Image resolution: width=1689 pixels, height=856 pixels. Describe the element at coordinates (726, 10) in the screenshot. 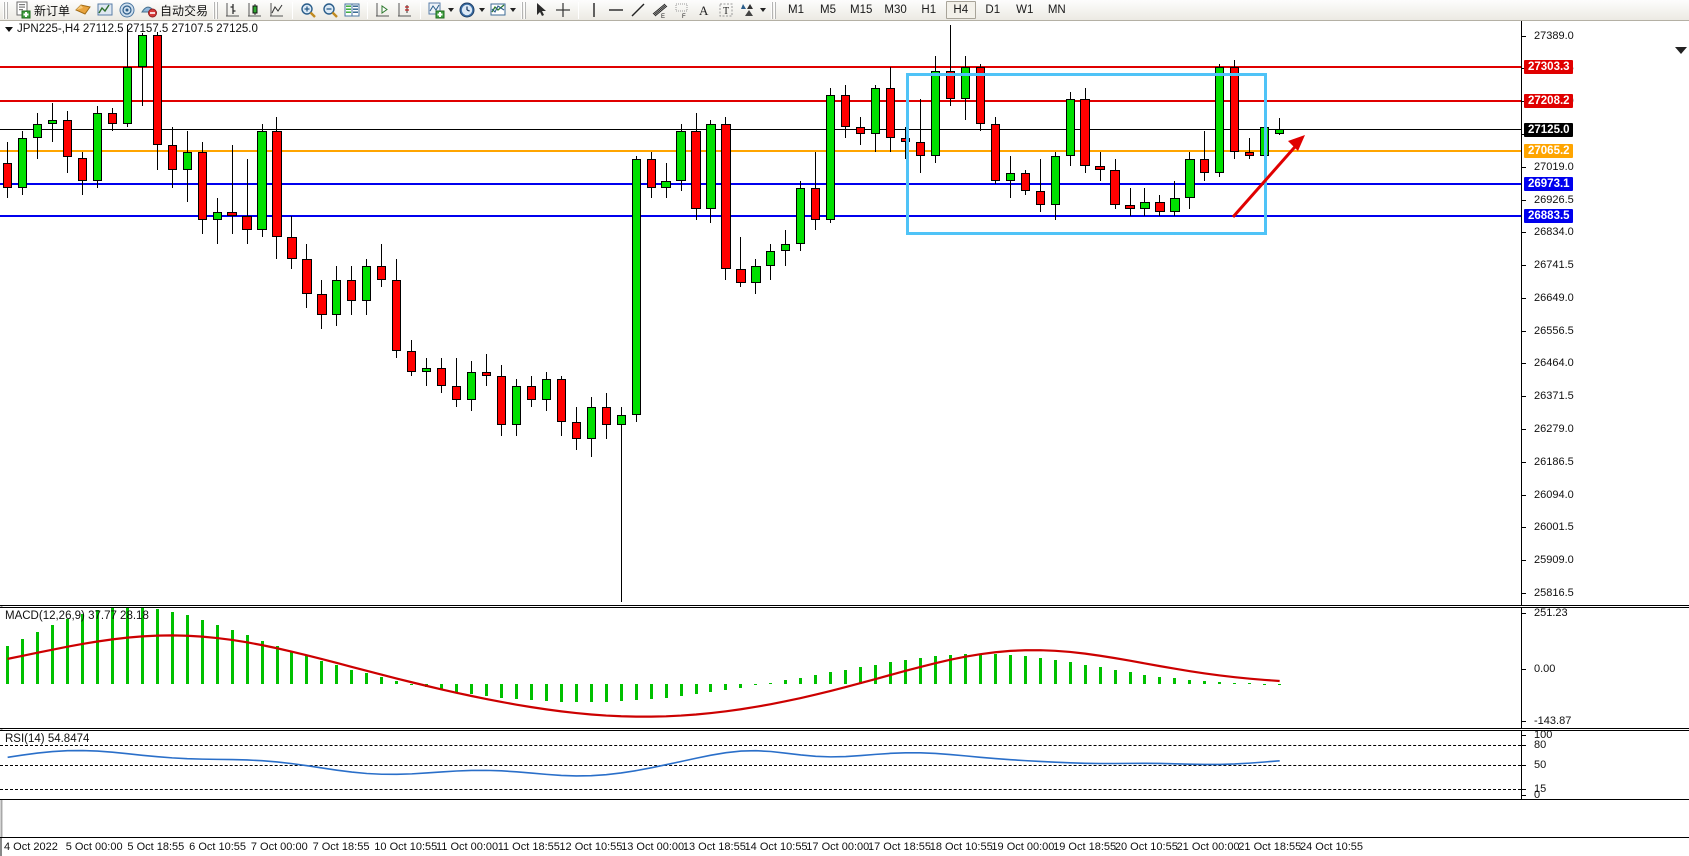

I see `text-label-button: T` at that location.